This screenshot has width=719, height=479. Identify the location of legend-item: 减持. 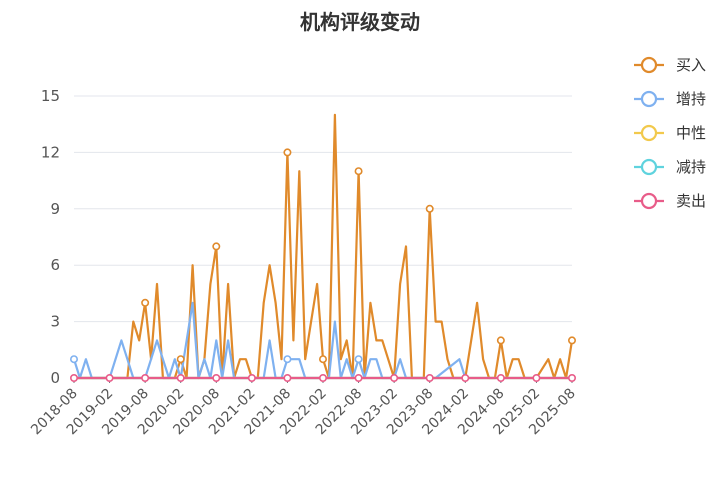
(670, 167).